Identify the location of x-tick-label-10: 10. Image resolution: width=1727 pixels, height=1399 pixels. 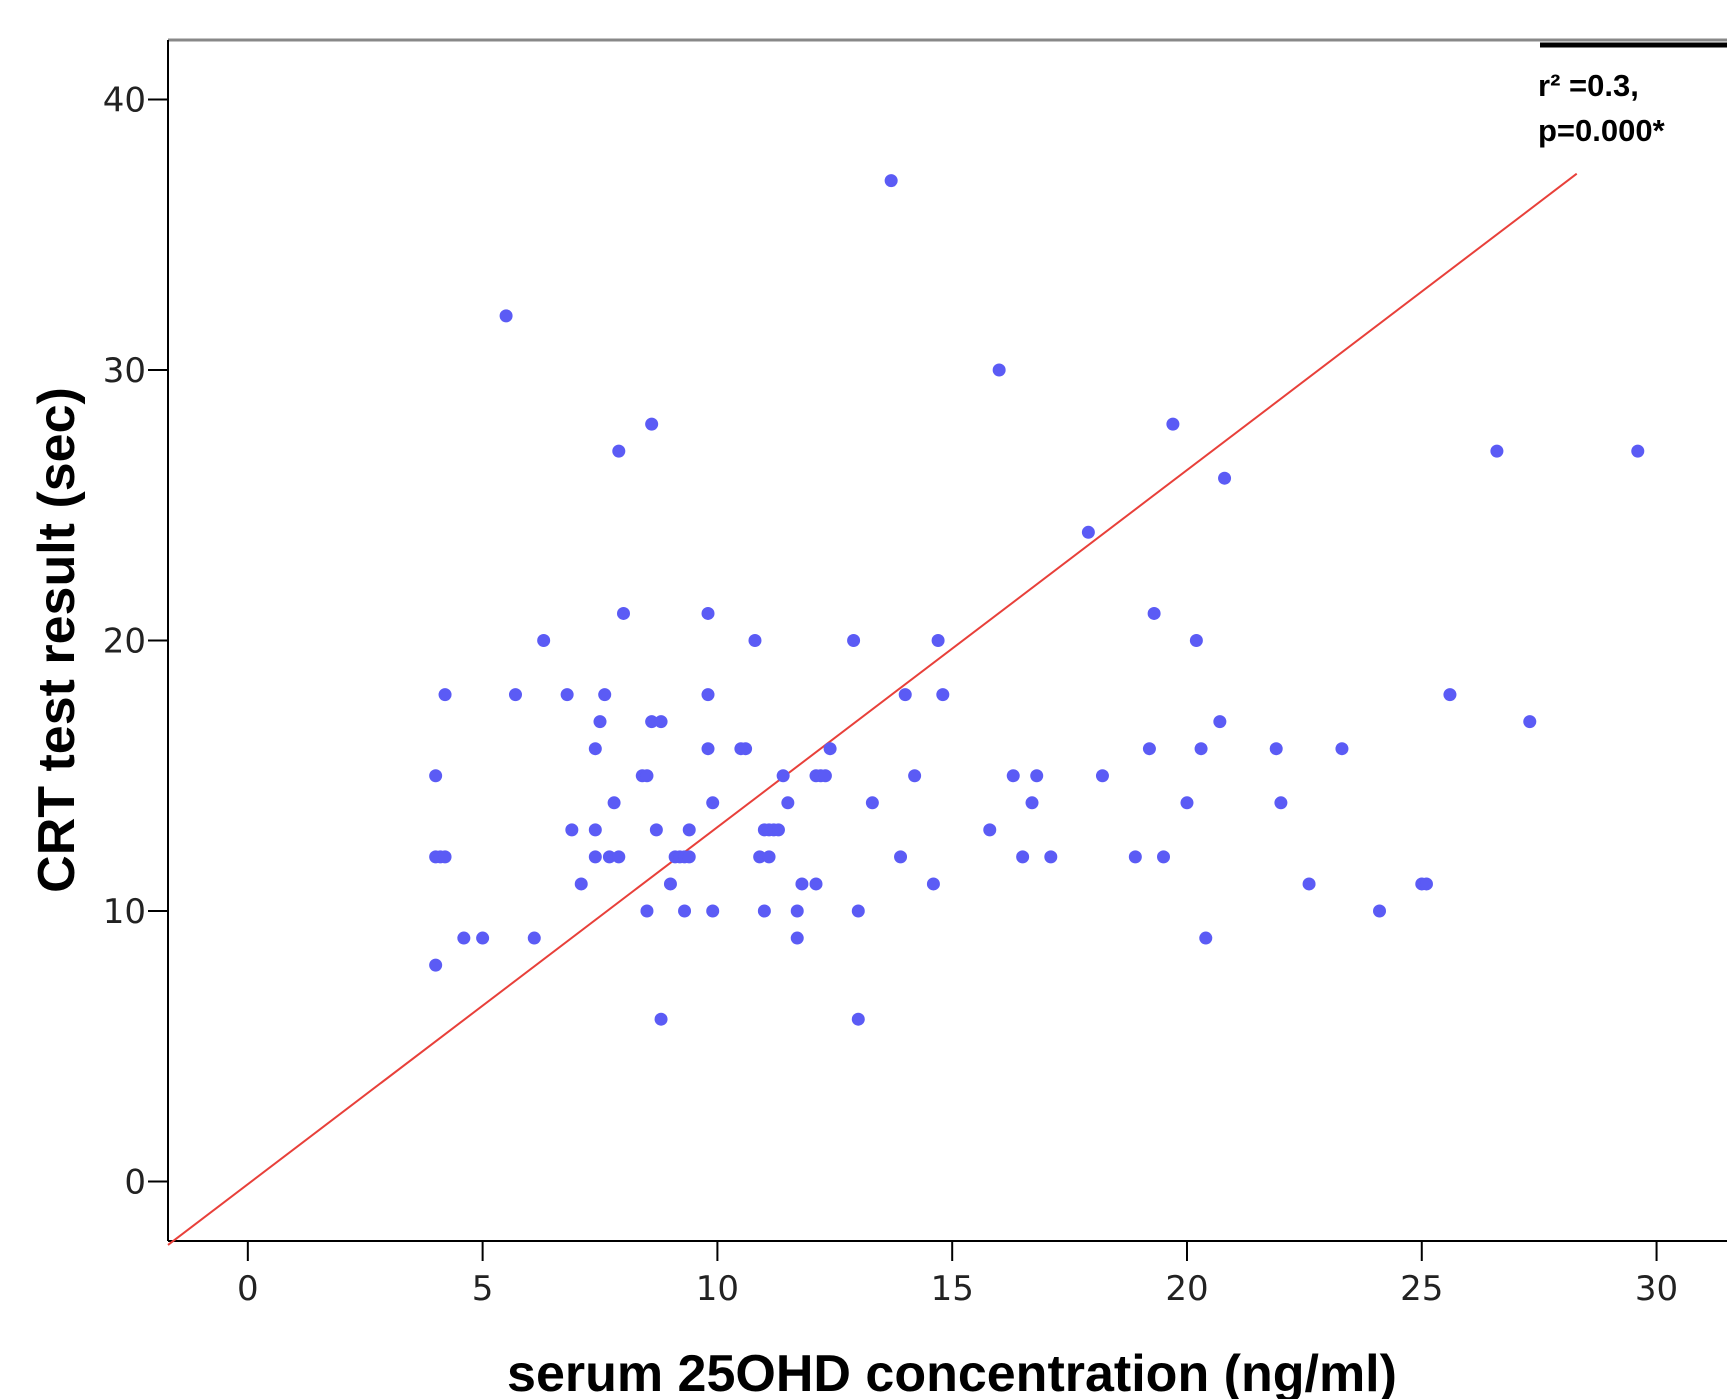
(717, 1289).